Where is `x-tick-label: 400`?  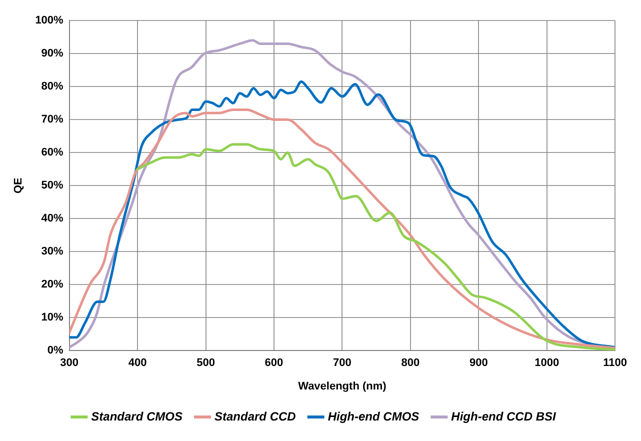 x-tick-label: 400 is located at coordinates (137, 363).